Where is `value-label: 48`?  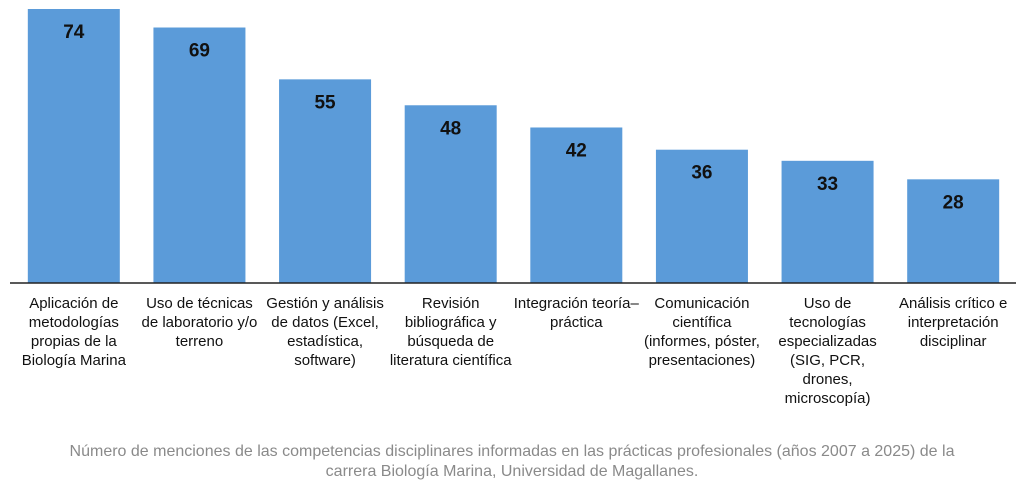
value-label: 48 is located at coordinates (450, 128).